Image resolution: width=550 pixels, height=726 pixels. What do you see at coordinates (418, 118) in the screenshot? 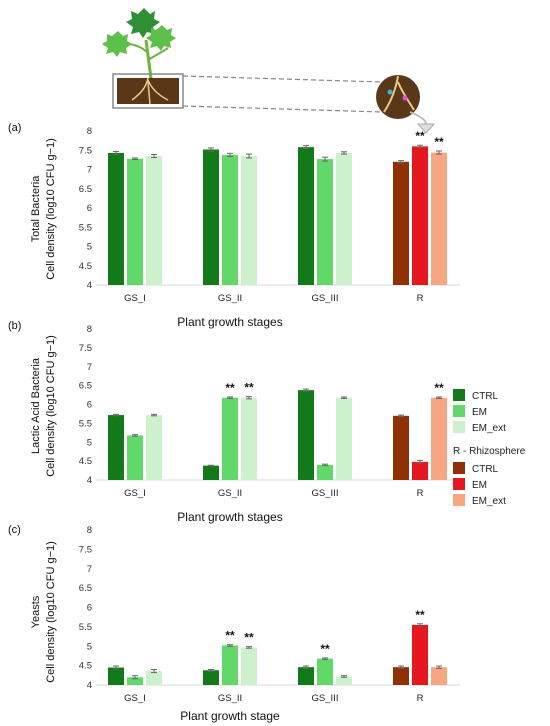
I see `arrow-icon` at bounding box center [418, 118].